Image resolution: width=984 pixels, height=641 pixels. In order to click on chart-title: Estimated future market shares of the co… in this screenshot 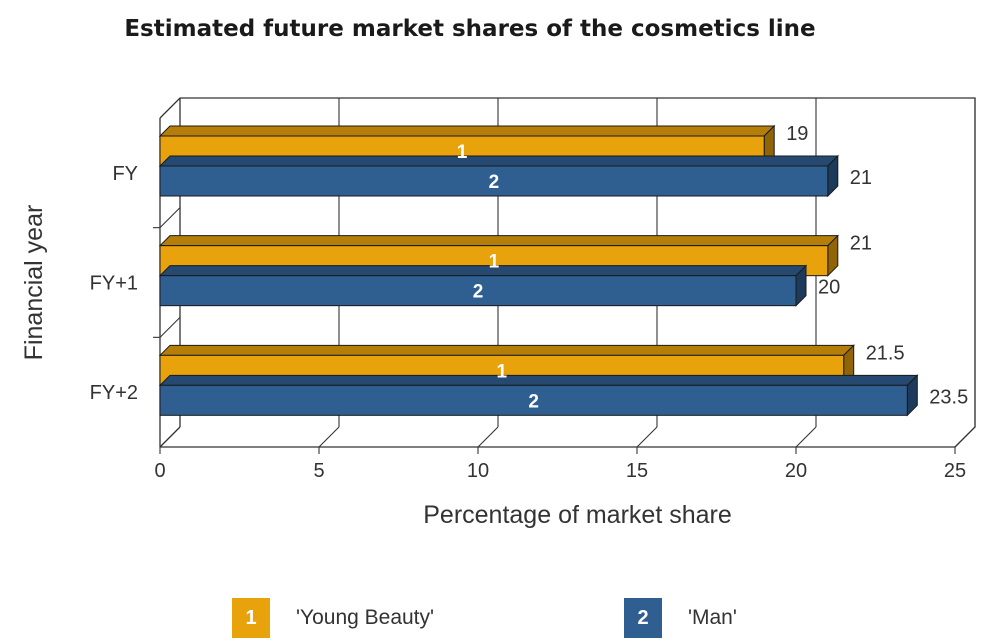, I will do `click(470, 29)`.